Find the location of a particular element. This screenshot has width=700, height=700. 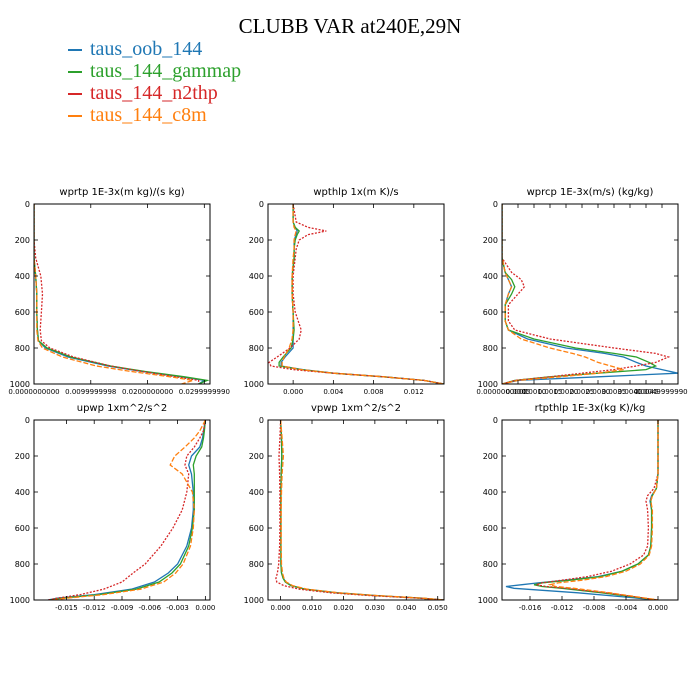

legend-label: taus_144_n2thp is located at coordinates (154, 93).